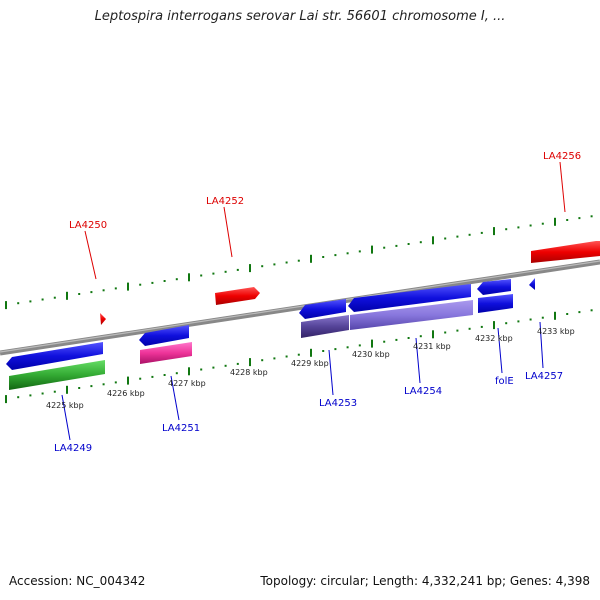  I want to click on scale-label-4231: 4231 kbp, so click(432, 346).